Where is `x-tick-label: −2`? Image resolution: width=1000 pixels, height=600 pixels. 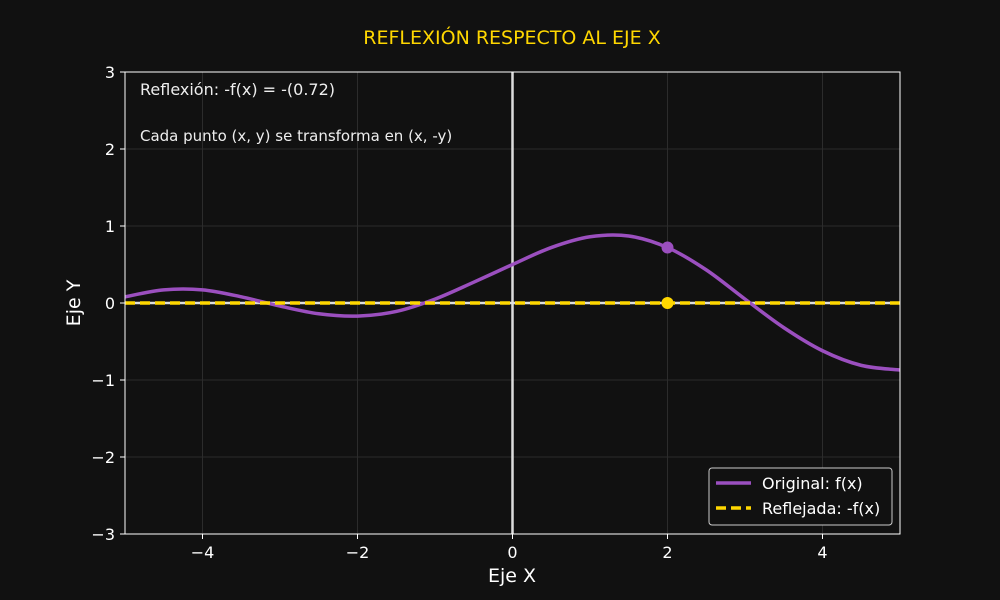 x-tick-label: −2 is located at coordinates (358, 552).